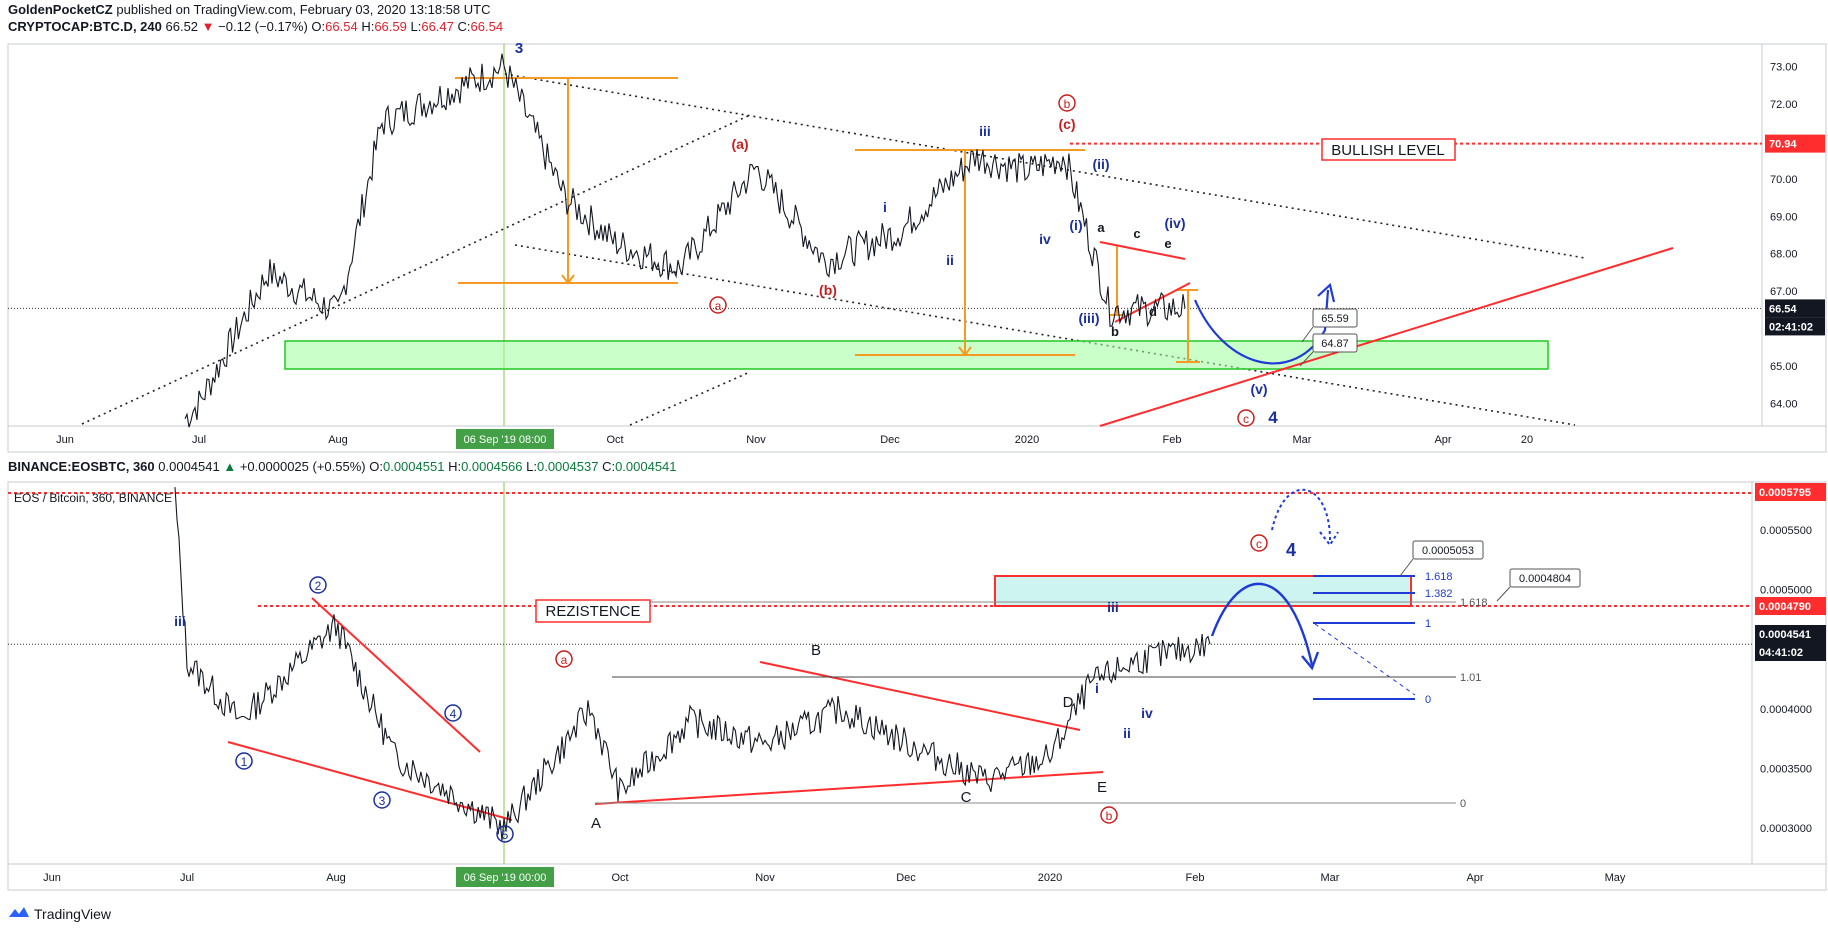 This screenshot has width=1828, height=928. What do you see at coordinates (890, 440) in the screenshot?
I see `x-tick-label: Dec` at bounding box center [890, 440].